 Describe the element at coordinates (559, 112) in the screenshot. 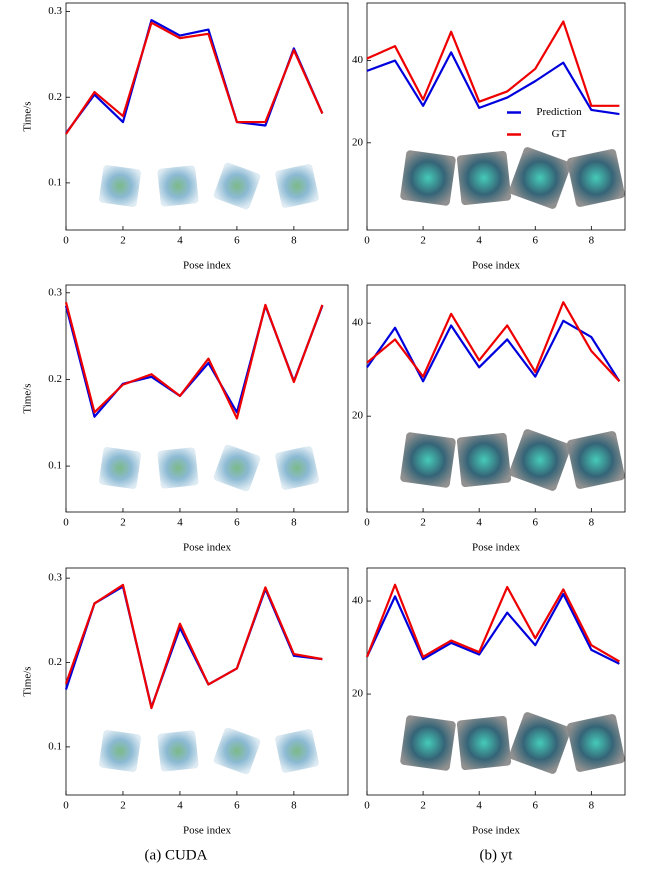

I see `legend-label: Prediction` at that location.